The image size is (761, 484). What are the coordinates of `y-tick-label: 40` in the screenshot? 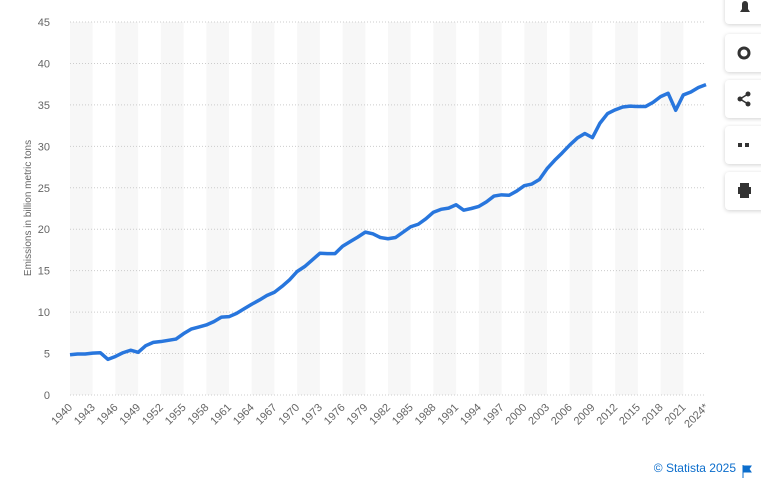 It's located at (44, 64).